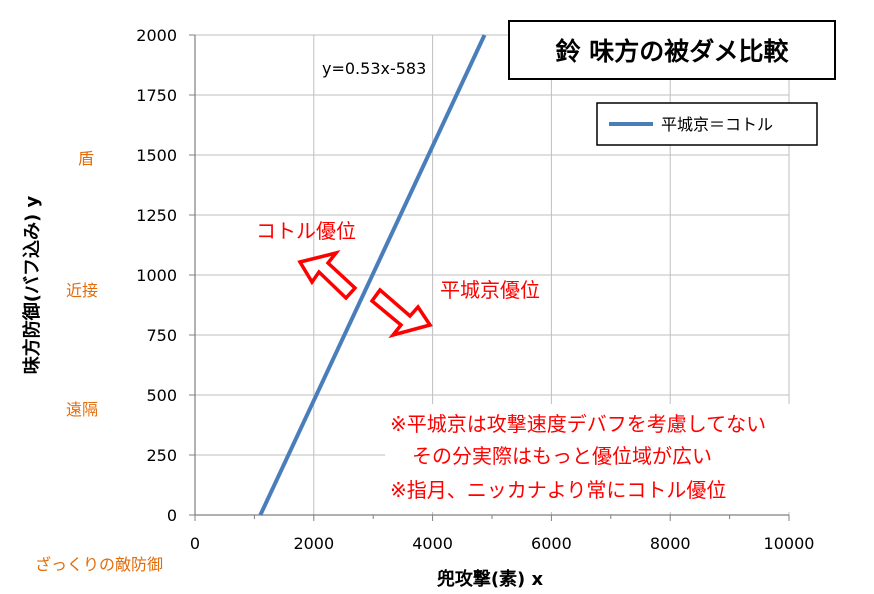 Image resolution: width=874 pixels, height=594 pixels. Describe the element at coordinates (156, 155) in the screenshot. I see `y-tick-label: 1500` at that location.